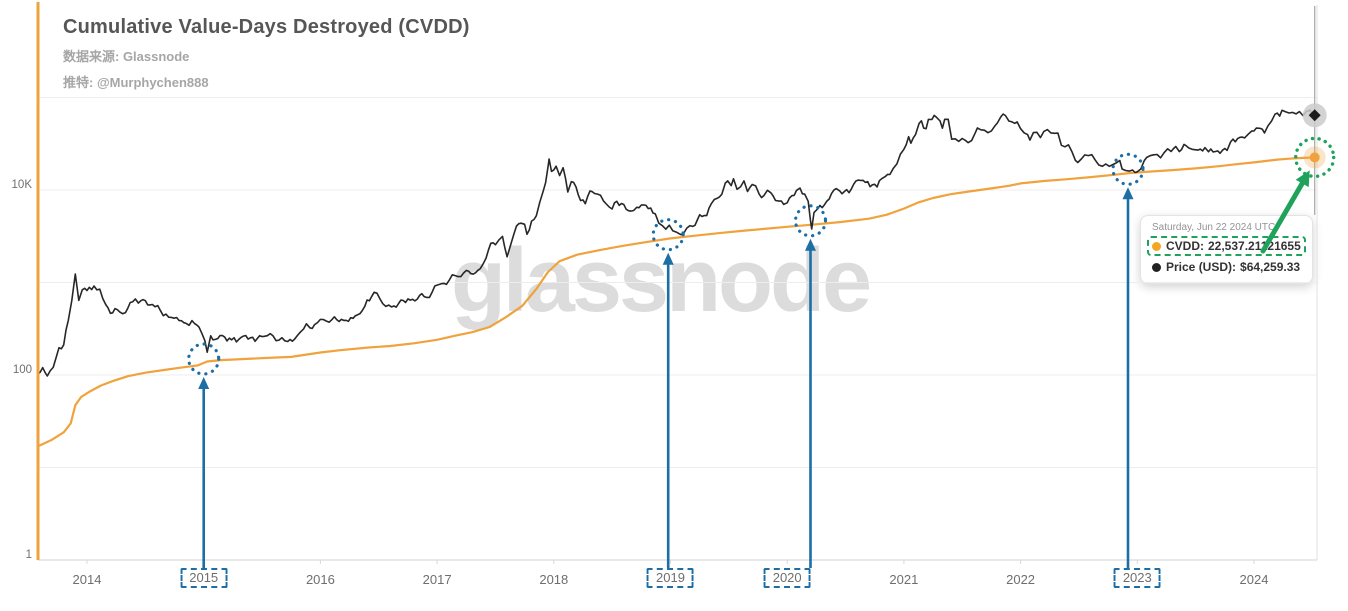  What do you see at coordinates (1282, 217) in the screenshot?
I see `green-arrow-line` at bounding box center [1282, 217].